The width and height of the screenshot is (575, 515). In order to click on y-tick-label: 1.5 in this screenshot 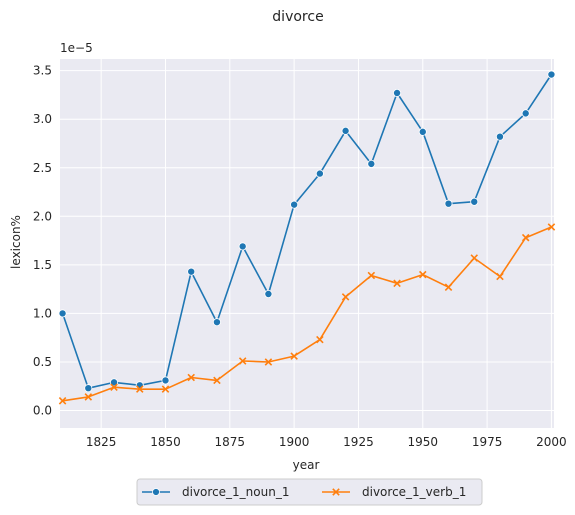, I will do `click(42, 265)`.